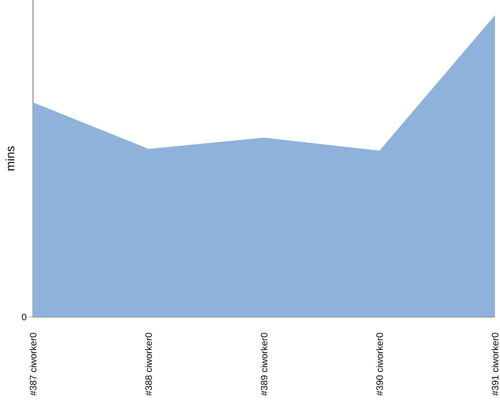 The image size is (500, 400). What do you see at coordinates (24, 317) in the screenshot?
I see `text: 0` at bounding box center [24, 317].